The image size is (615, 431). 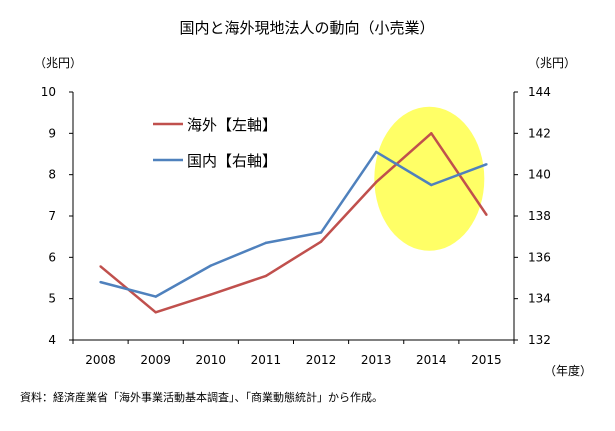 I want to click on y-right-tick-label: 134, so click(x=539, y=299).